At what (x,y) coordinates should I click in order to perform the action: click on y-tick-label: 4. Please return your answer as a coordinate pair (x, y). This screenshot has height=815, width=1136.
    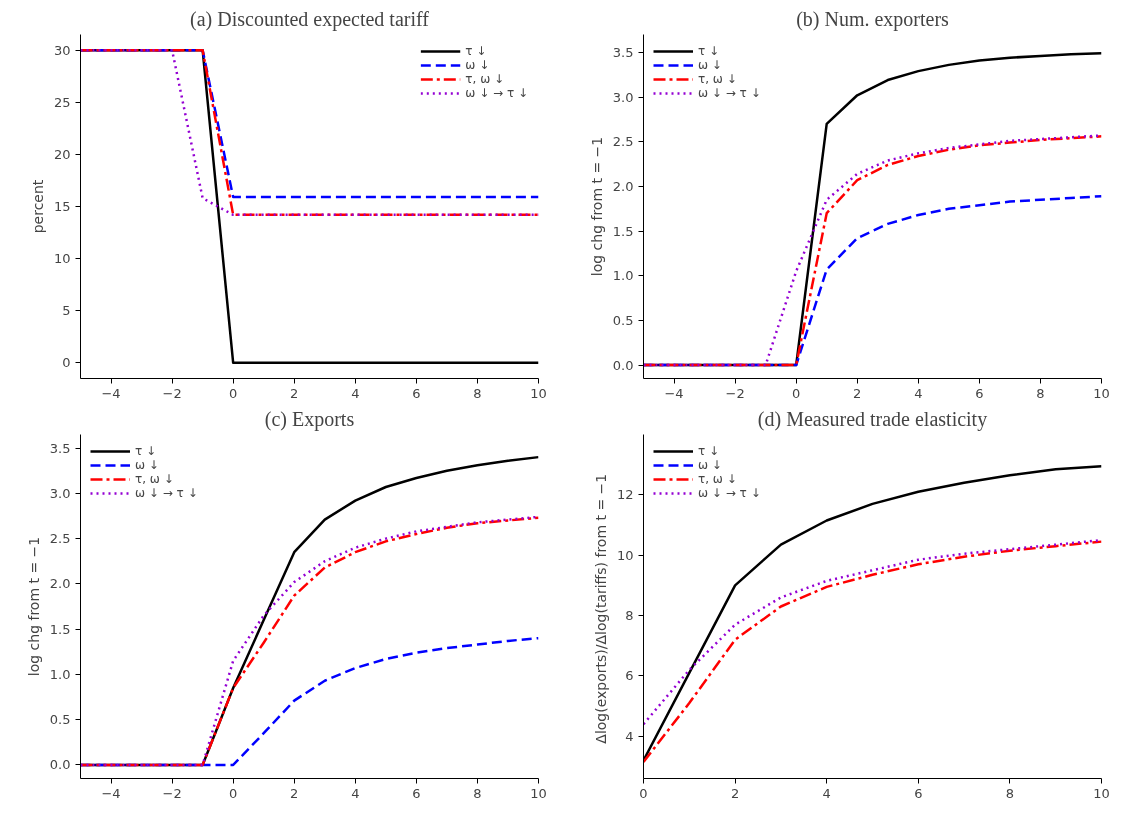
    Looking at the image, I should click on (629, 736).